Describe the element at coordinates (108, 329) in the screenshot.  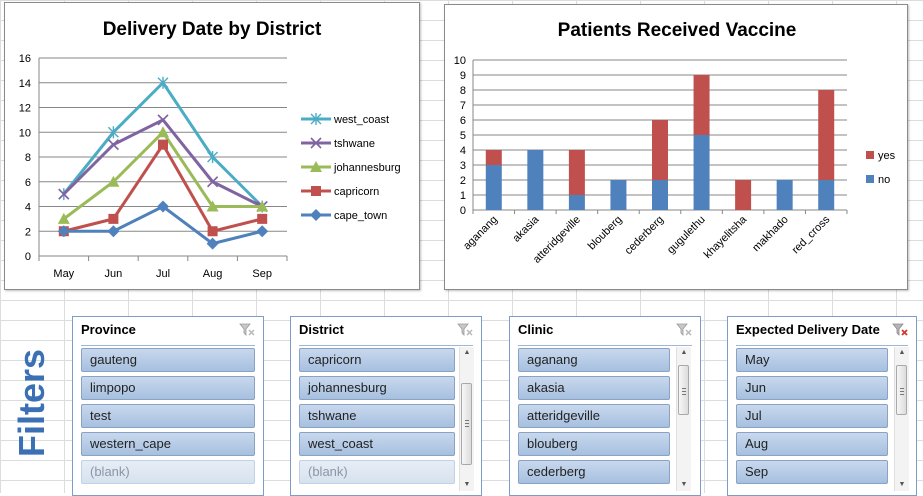
I see `slicer-title: Province` at that location.